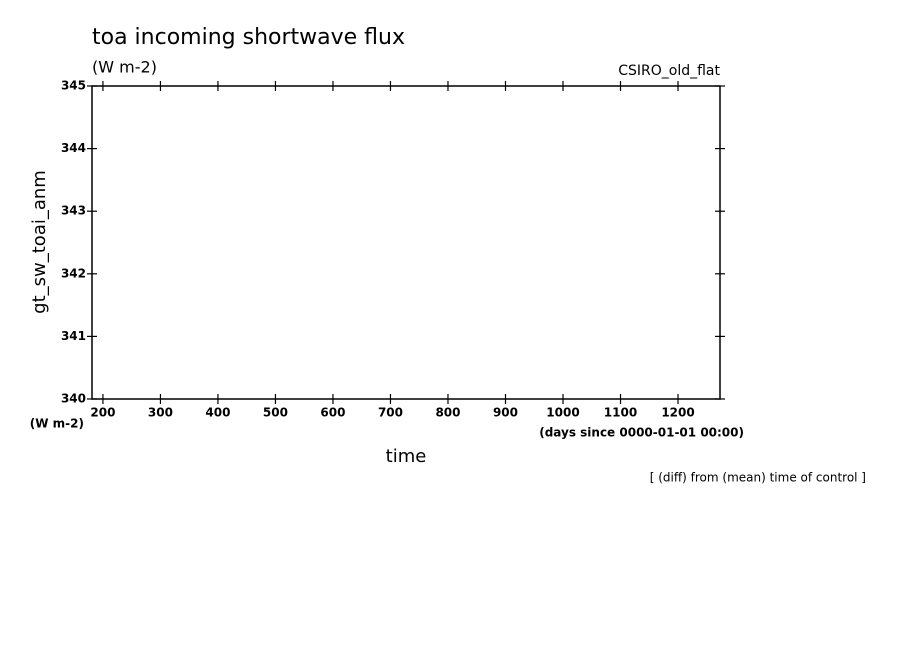 This screenshot has width=904, height=654. I want to click on y-tick-label: 345, so click(73, 86).